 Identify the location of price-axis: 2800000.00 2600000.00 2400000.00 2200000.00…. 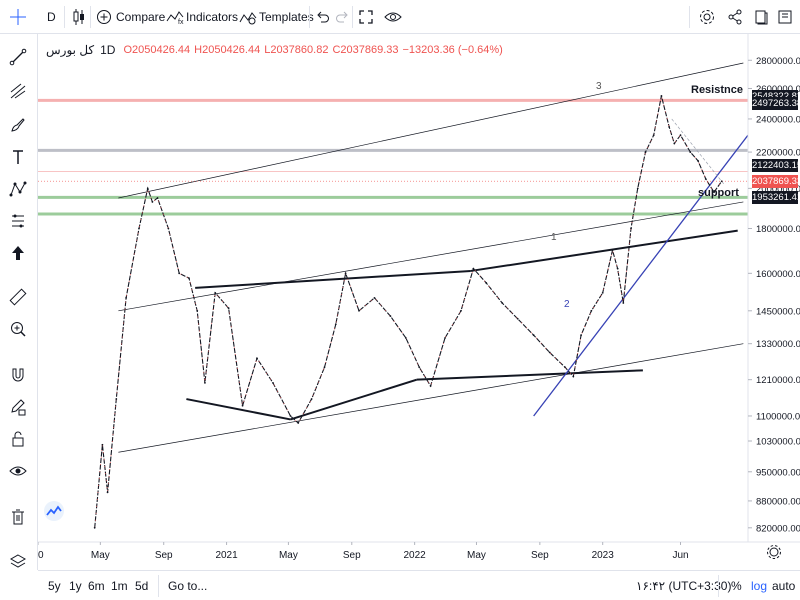
(774, 295).